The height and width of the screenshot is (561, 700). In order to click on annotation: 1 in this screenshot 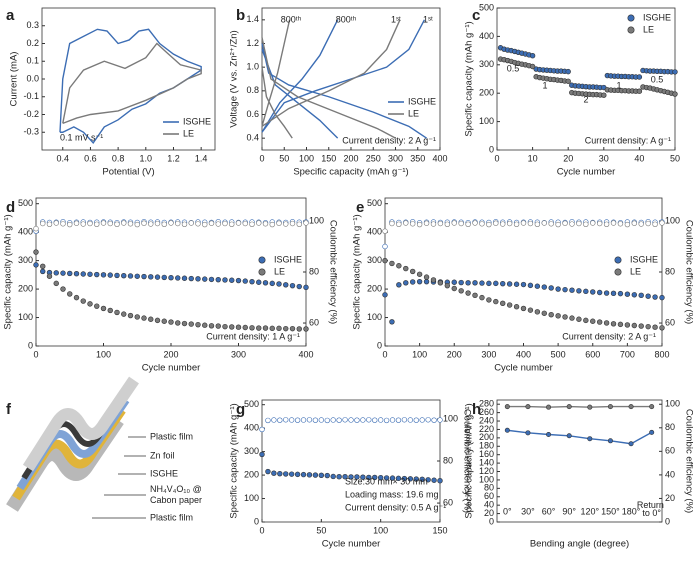, I will do `click(544, 85)`.